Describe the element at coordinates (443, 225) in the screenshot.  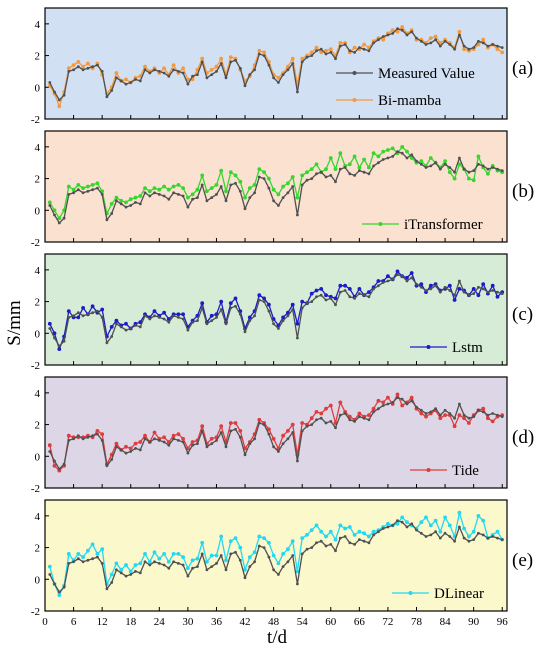
I see `legend-label: iTransformer` at that location.